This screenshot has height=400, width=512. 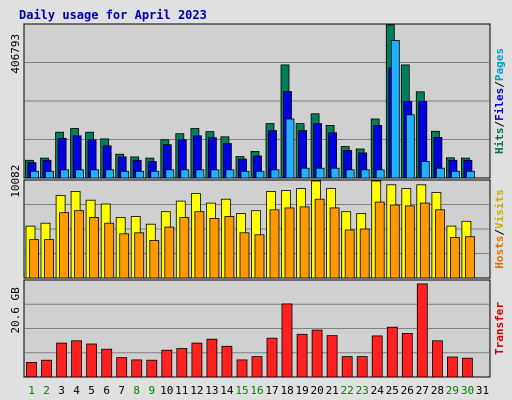 What do you see at coordinates (332, 390) in the screenshot?
I see `x-tick-label-day-21: 21` at bounding box center [332, 390].